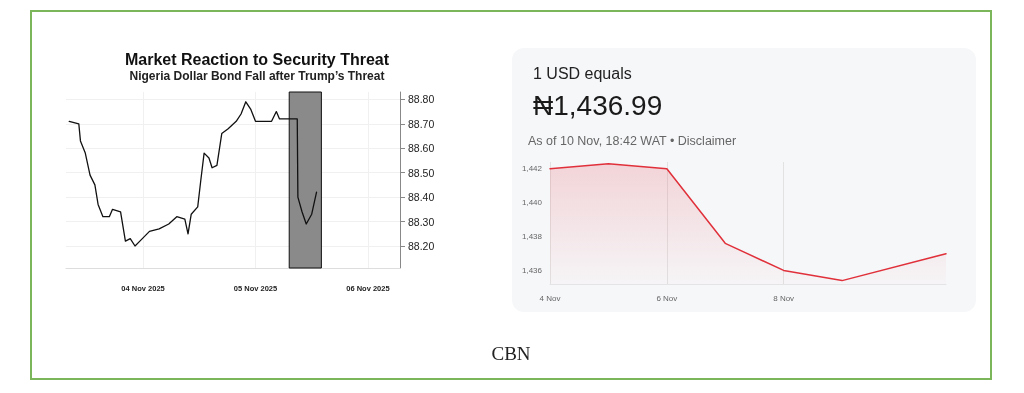 This screenshot has width=1024, height=393. Describe the element at coordinates (532, 270) in the screenshot. I see `y-tick-label: 1,436` at that location.